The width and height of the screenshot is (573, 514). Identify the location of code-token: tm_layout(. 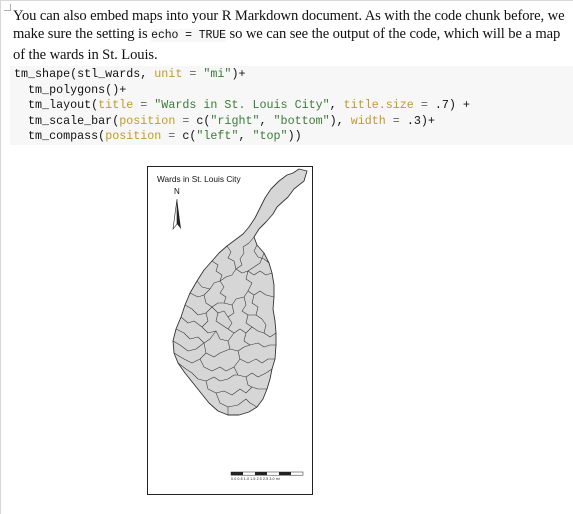
(56, 105).